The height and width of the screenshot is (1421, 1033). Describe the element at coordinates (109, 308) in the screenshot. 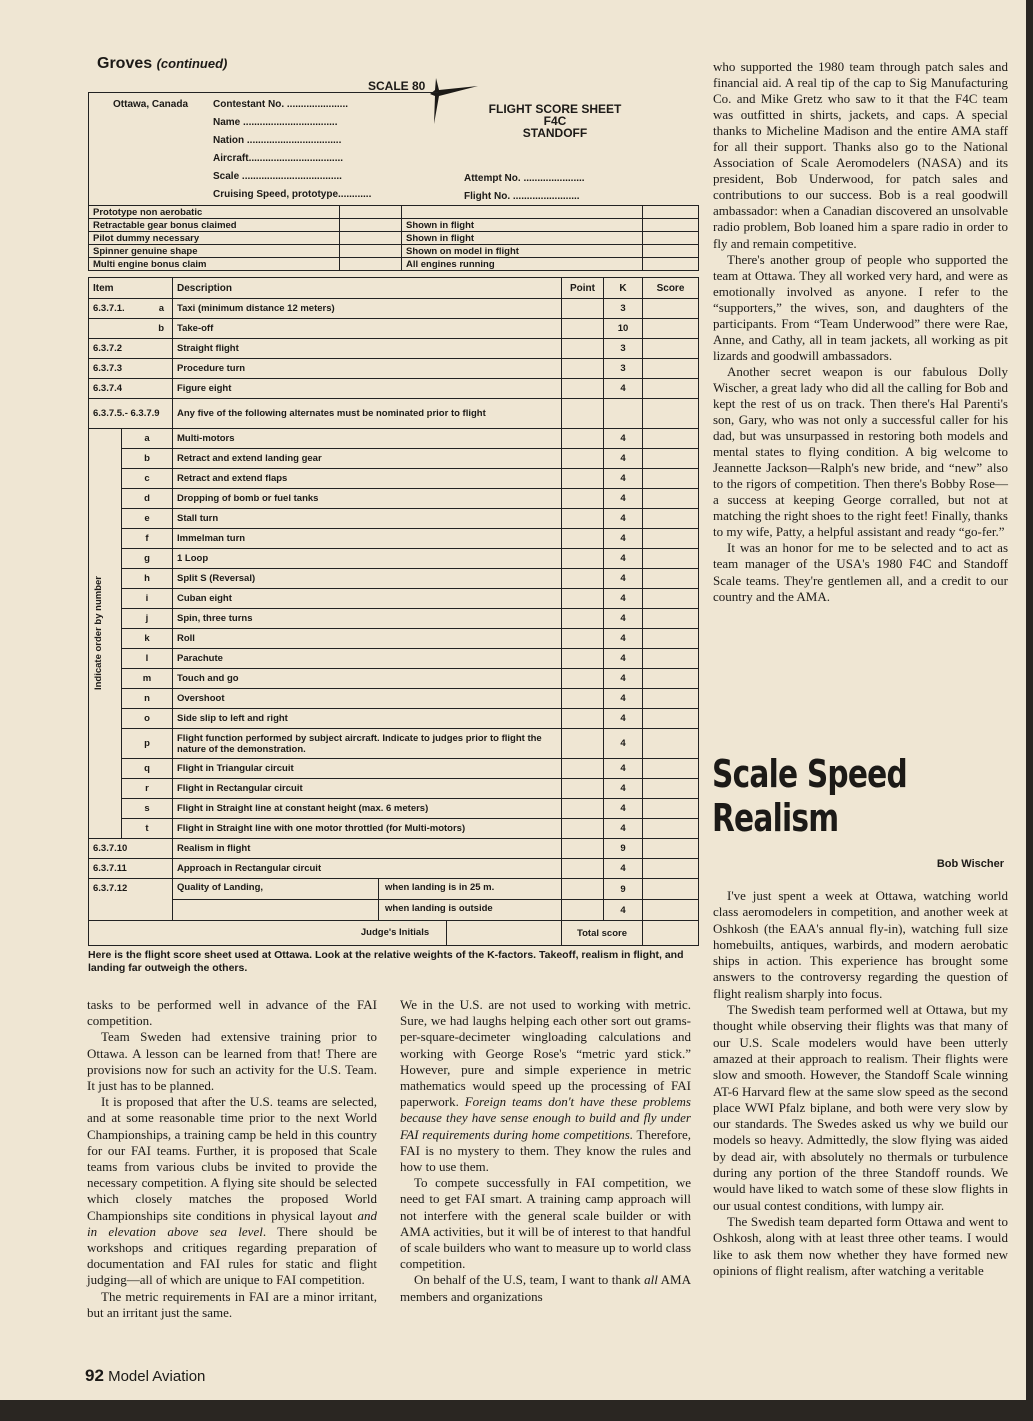

I see `item-code: 6.3.7.1.` at that location.